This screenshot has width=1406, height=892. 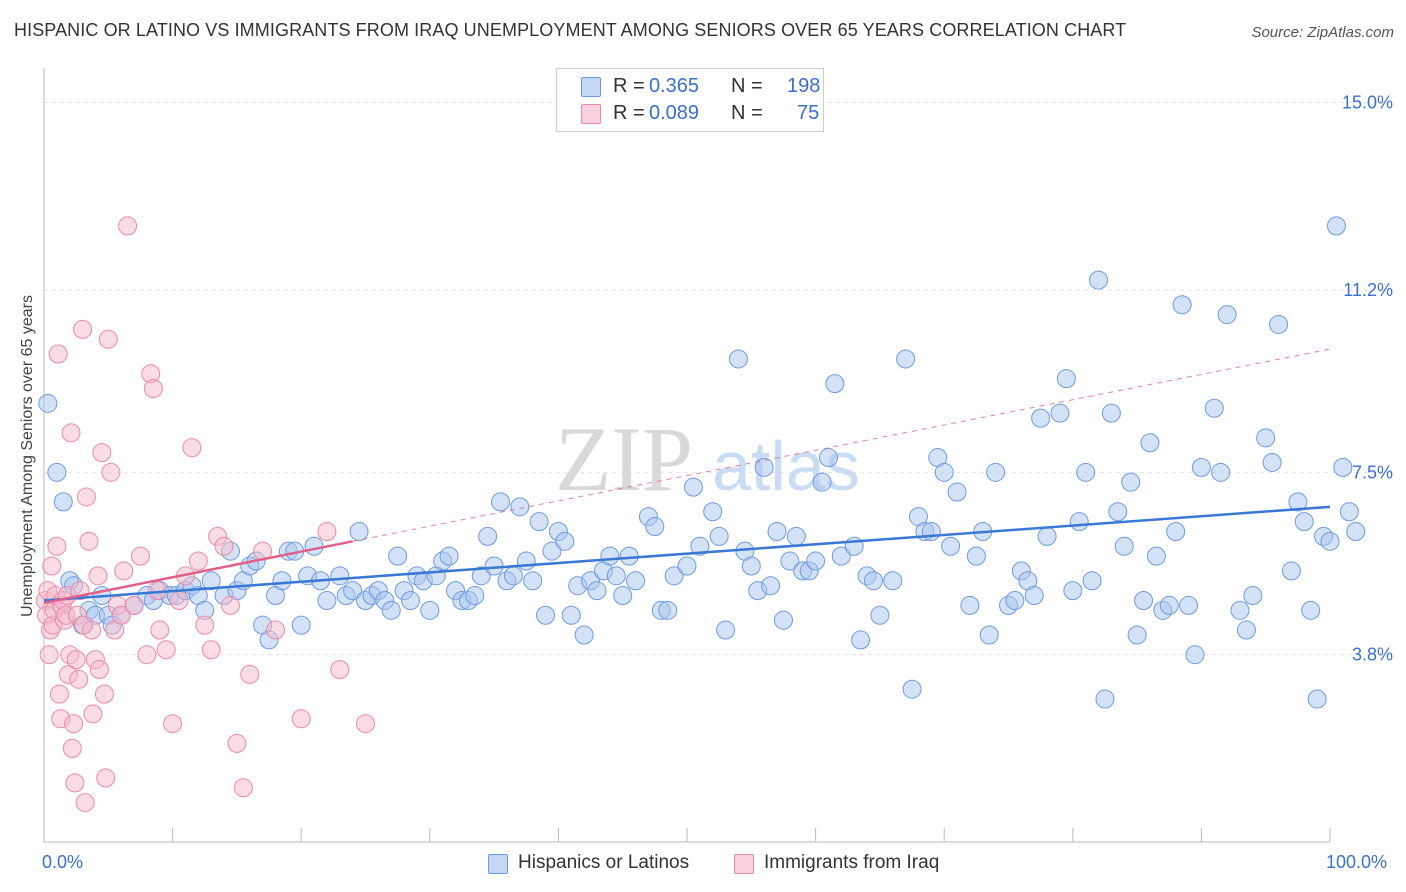 I want to click on legend-r-label: R =, so click(x=629, y=86).